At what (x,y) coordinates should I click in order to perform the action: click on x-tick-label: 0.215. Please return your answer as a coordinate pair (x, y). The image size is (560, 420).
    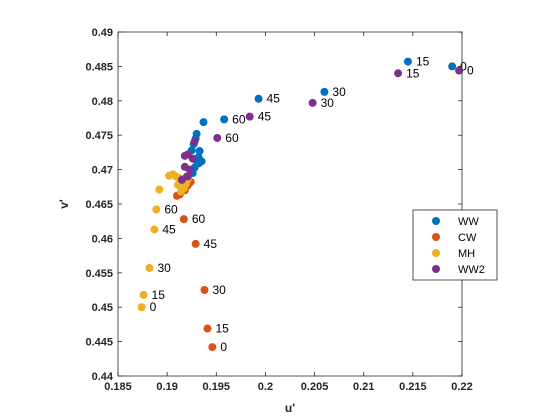
    Looking at the image, I should click on (413, 387).